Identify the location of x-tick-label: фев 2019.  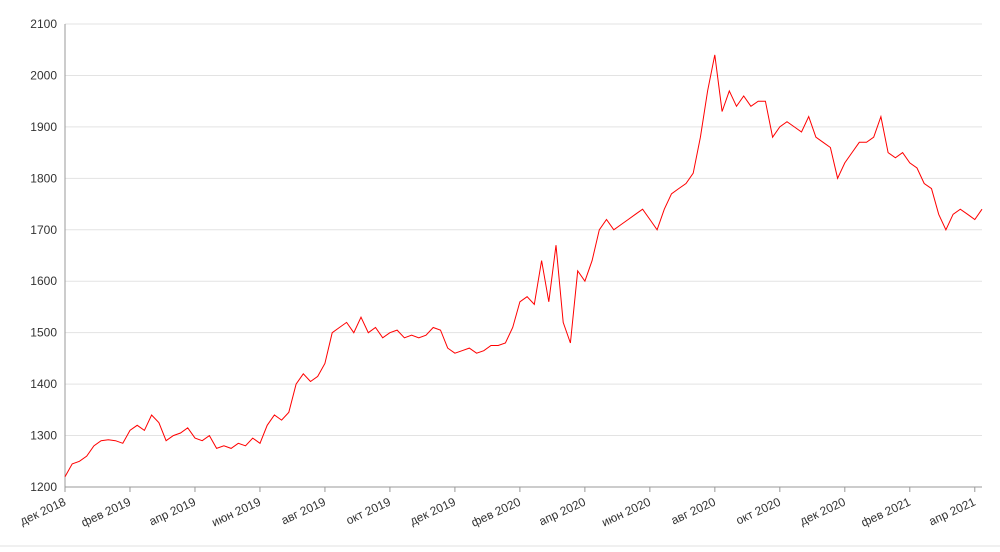
(106, 512).